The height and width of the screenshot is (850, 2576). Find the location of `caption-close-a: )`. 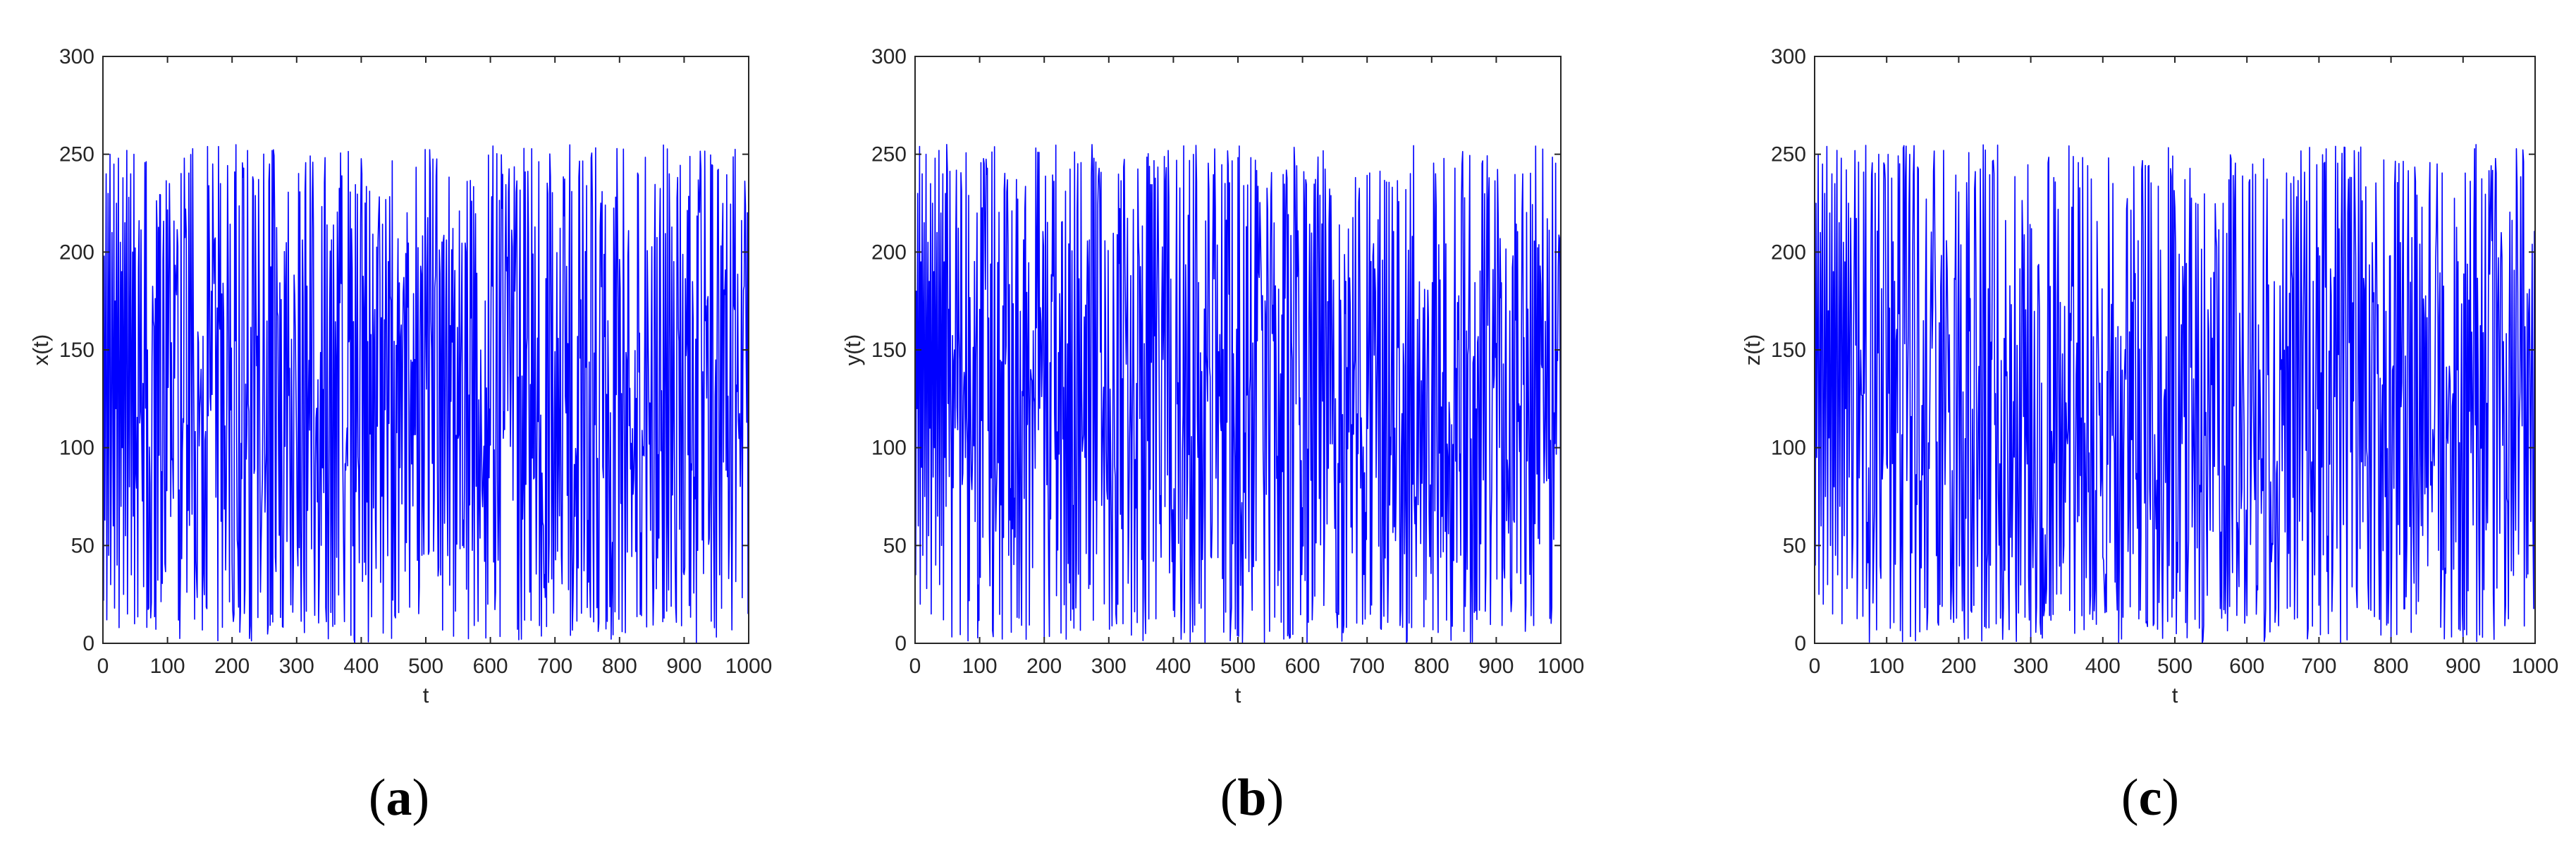

caption-close-a: ) is located at coordinates (421, 798).